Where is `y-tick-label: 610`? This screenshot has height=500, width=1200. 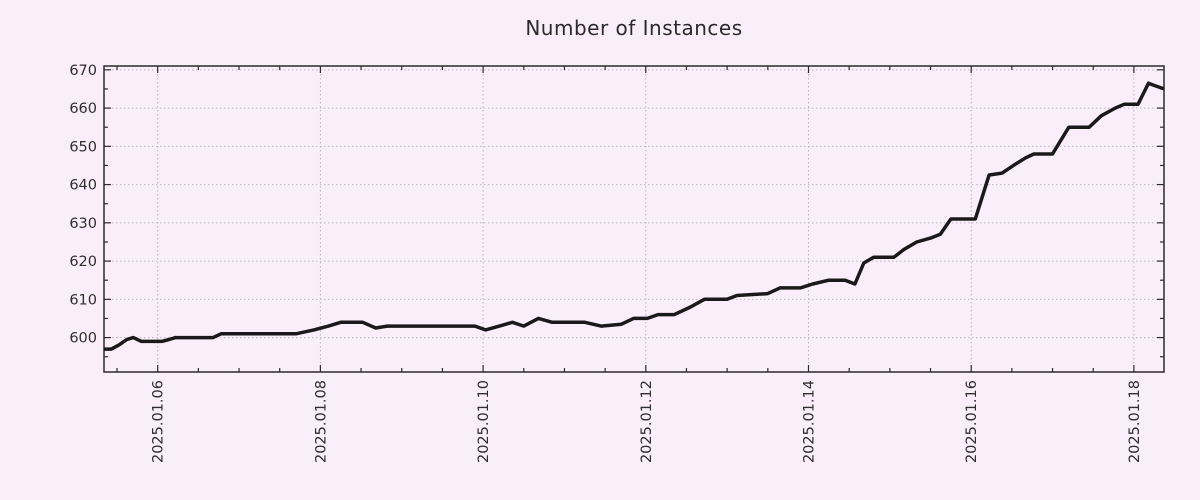
y-tick-label: 610 is located at coordinates (83, 300).